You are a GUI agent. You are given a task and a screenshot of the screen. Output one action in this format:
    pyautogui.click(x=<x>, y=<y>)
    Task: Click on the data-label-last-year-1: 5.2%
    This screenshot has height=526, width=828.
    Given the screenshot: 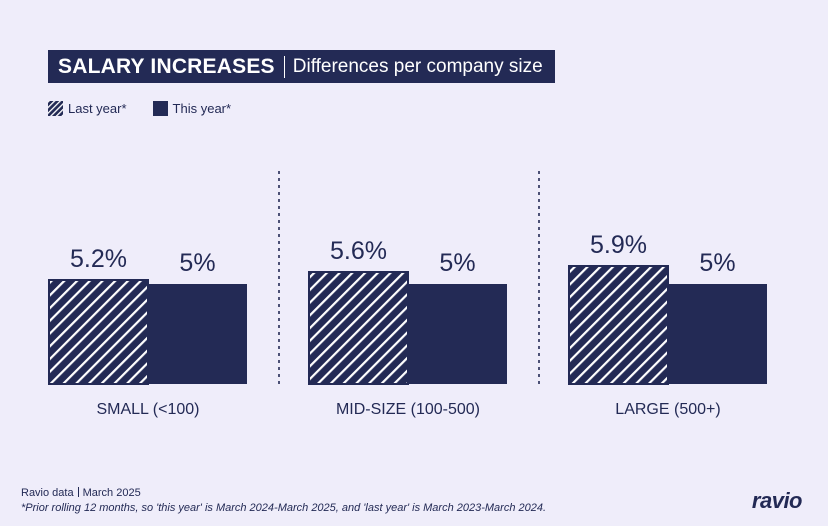 What is the action you would take?
    pyautogui.click(x=98, y=259)
    